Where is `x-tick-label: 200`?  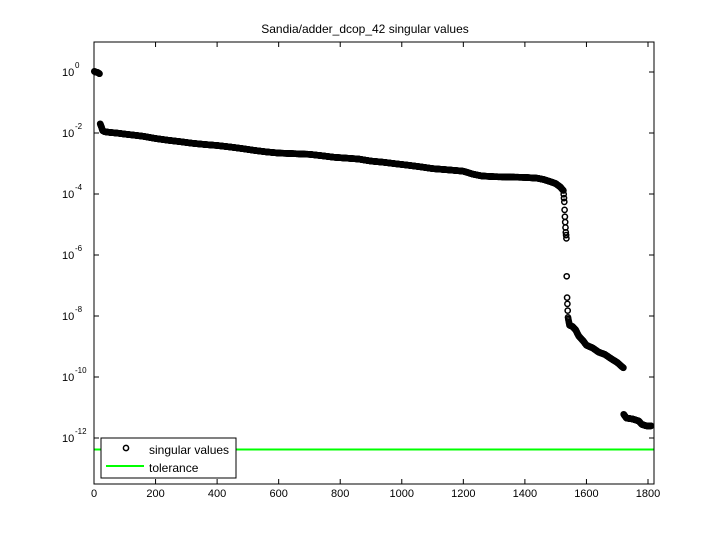
x-tick-label: 200 is located at coordinates (155, 494).